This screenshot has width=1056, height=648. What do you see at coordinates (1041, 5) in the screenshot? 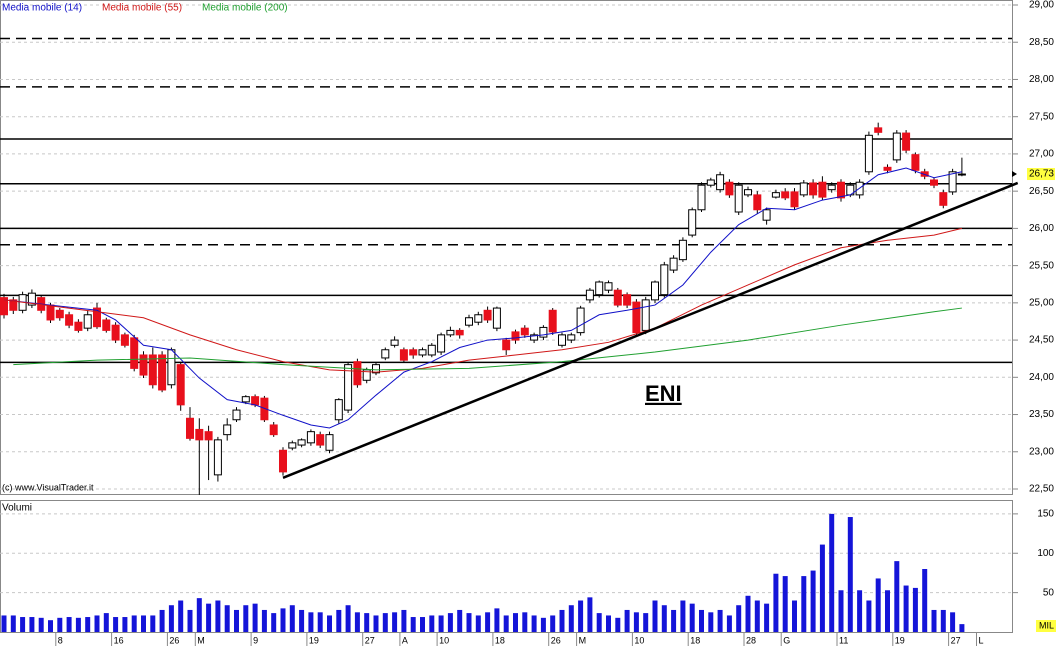
I see `y-tick-label: 29,00` at bounding box center [1041, 5].